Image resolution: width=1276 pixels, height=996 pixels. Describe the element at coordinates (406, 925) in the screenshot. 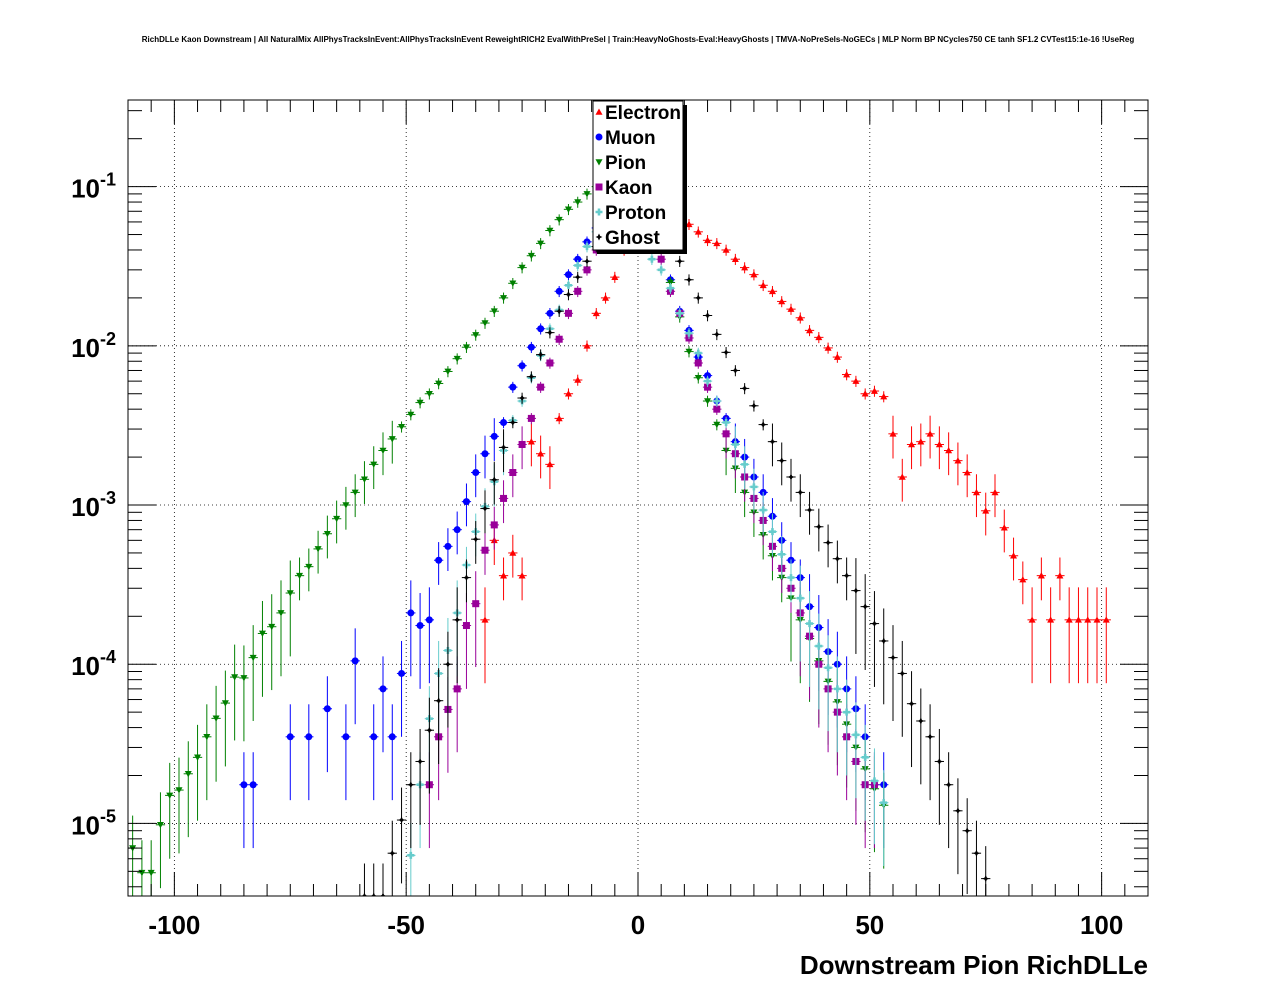

I see `x-tick-label: -50` at that location.